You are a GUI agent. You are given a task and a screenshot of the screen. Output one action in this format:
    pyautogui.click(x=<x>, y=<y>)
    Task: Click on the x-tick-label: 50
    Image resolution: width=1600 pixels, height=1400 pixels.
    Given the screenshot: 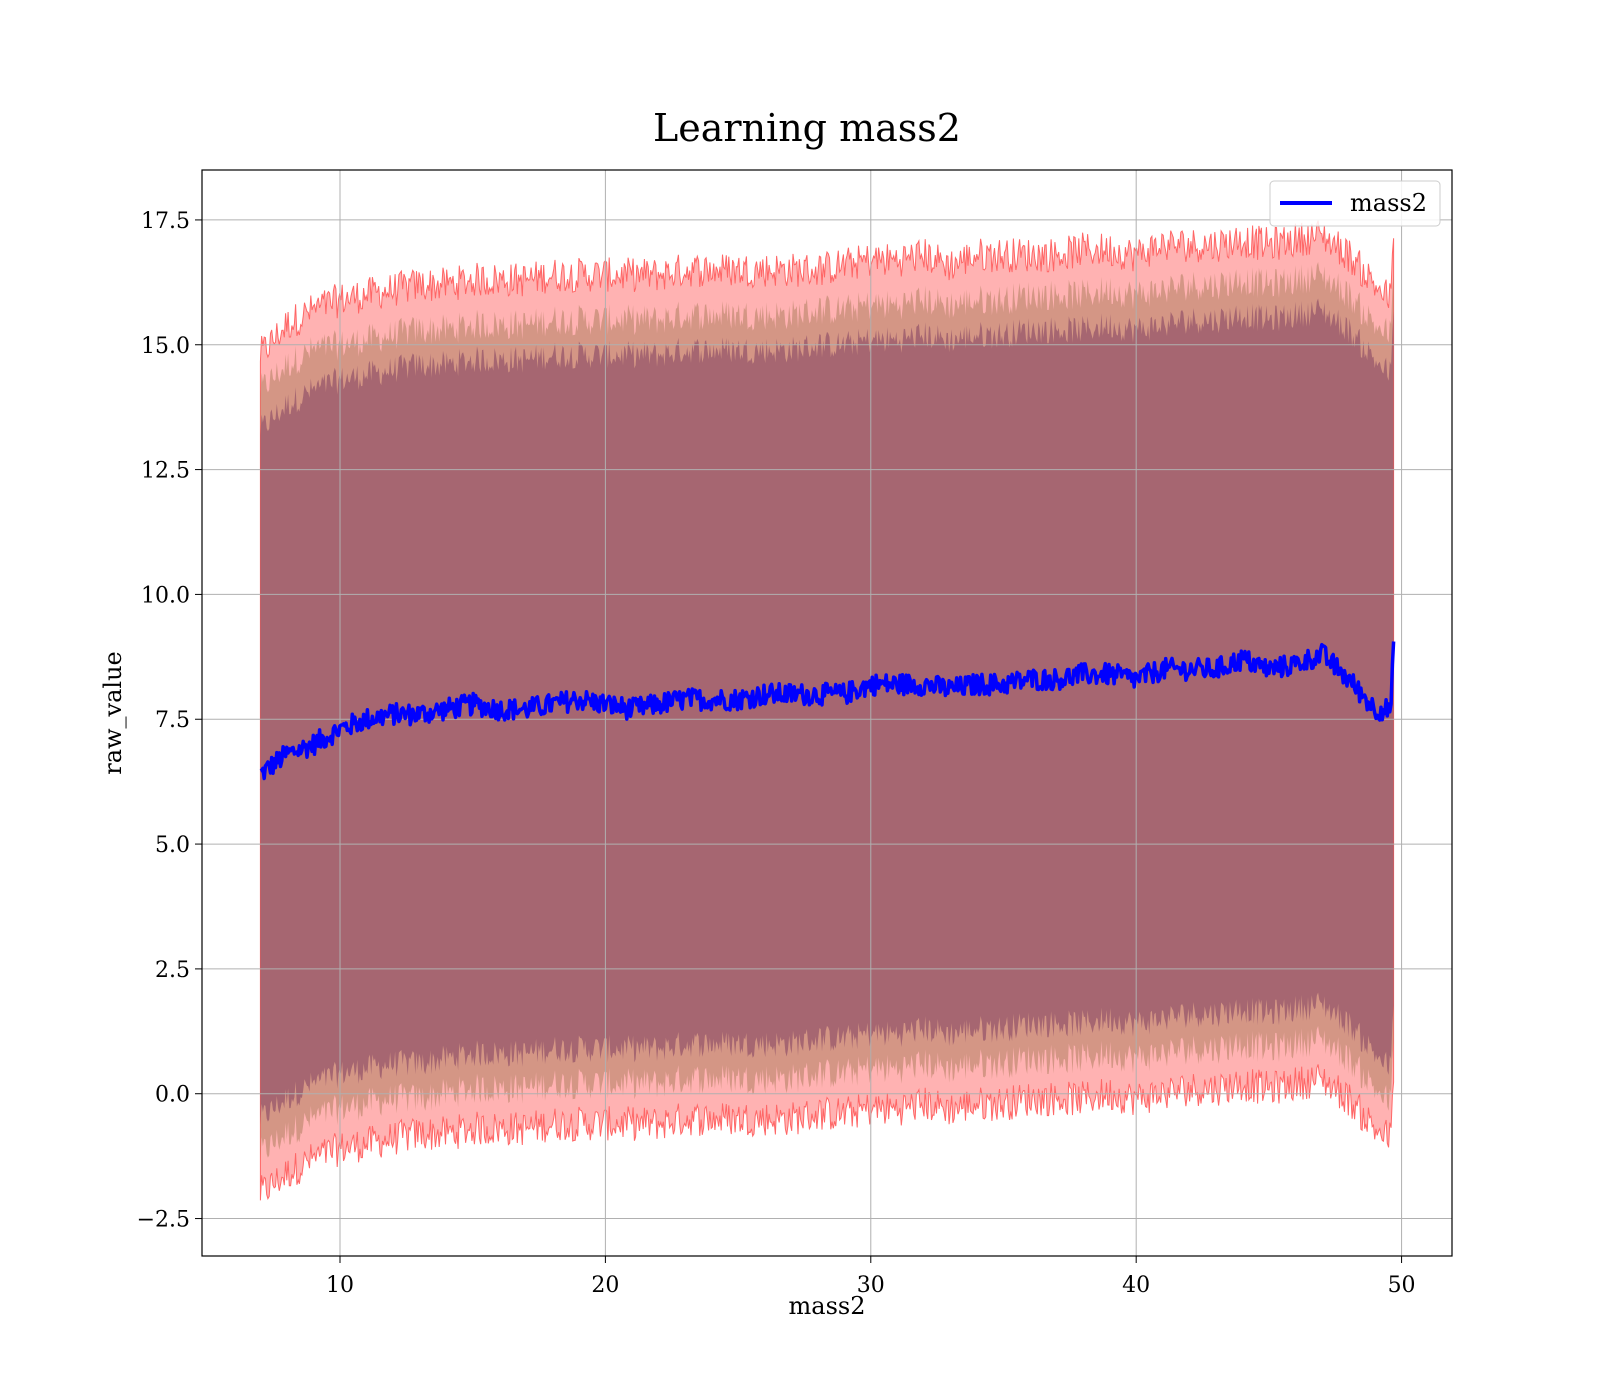 What is the action you would take?
    pyautogui.click(x=1402, y=1285)
    